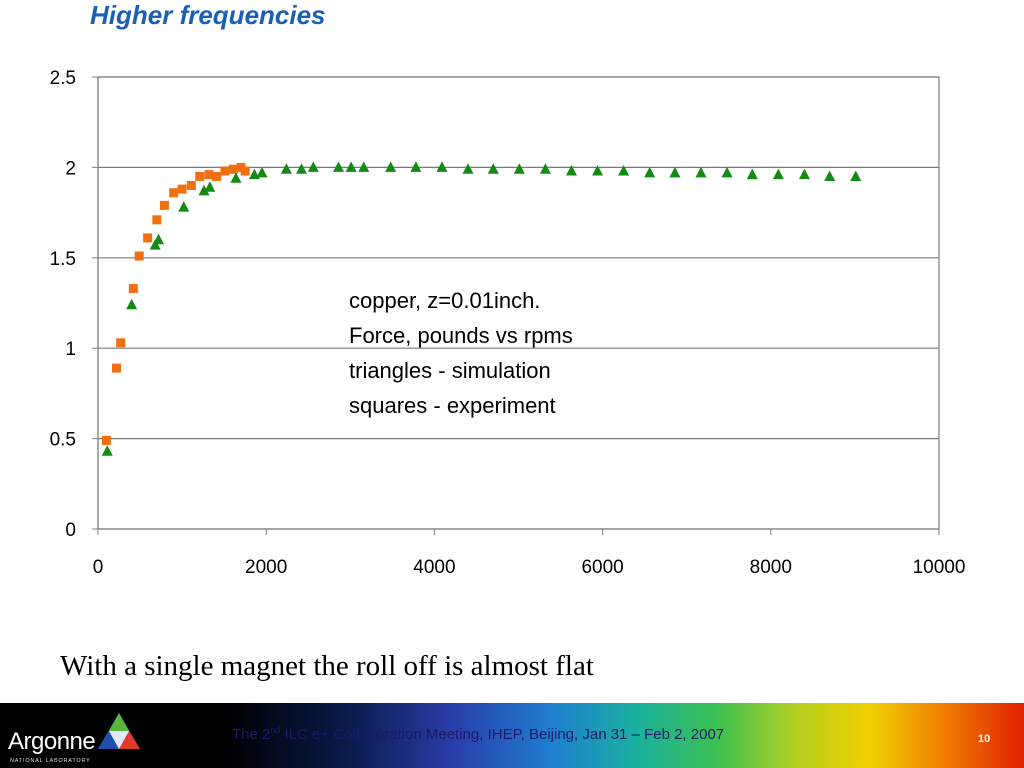 The width and height of the screenshot is (1024, 768). I want to click on x-tick-label: 10000, so click(939, 567).